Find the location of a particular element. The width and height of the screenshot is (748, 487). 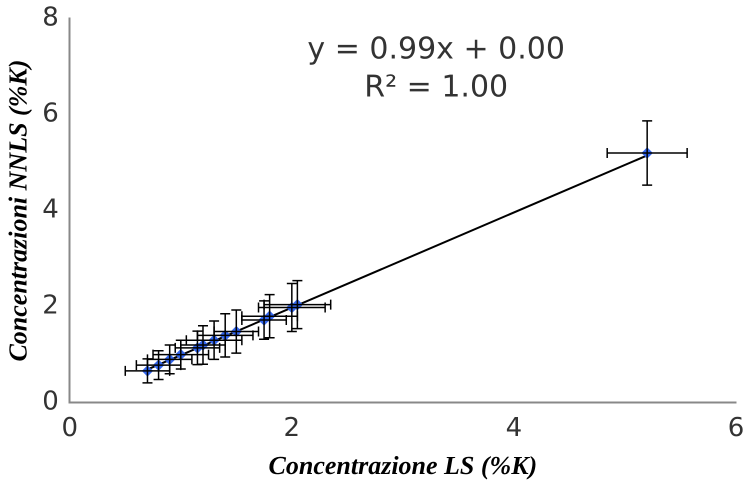

y-tick-label: 4 is located at coordinates (50, 209).